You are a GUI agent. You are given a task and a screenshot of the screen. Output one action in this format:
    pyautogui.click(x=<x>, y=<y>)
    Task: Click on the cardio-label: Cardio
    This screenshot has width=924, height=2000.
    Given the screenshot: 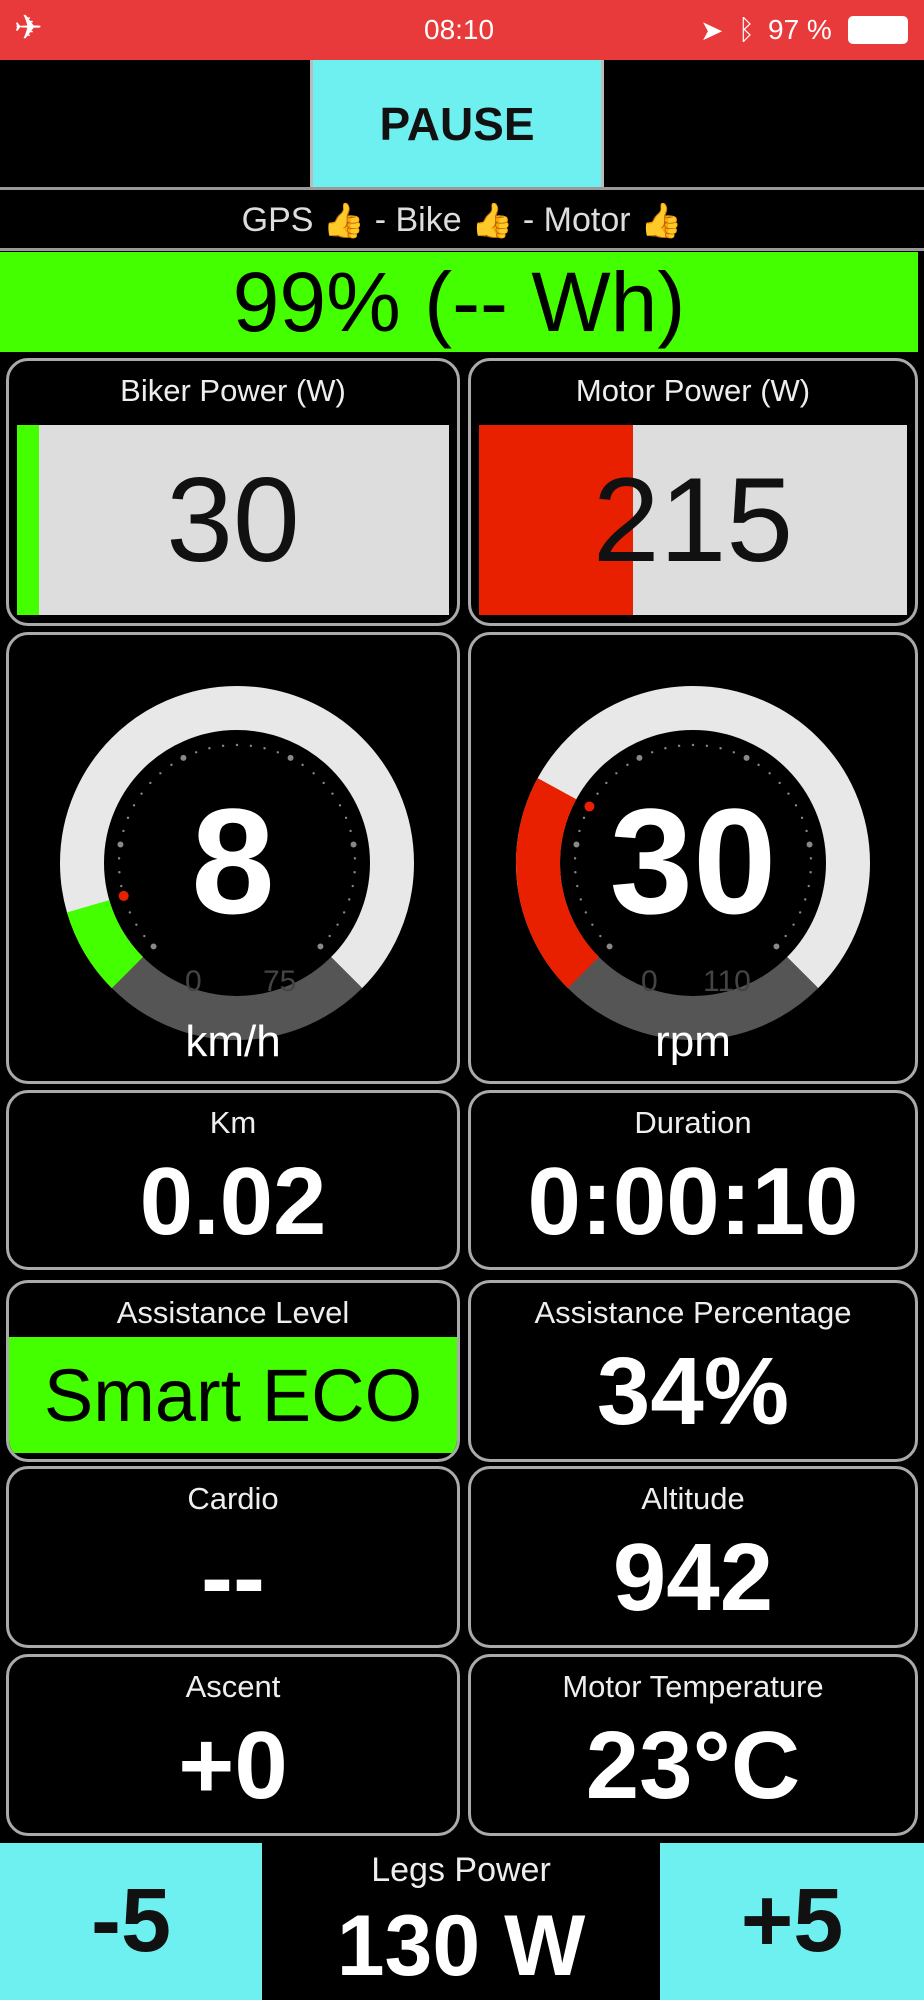 What is the action you would take?
    pyautogui.click(x=233, y=1498)
    